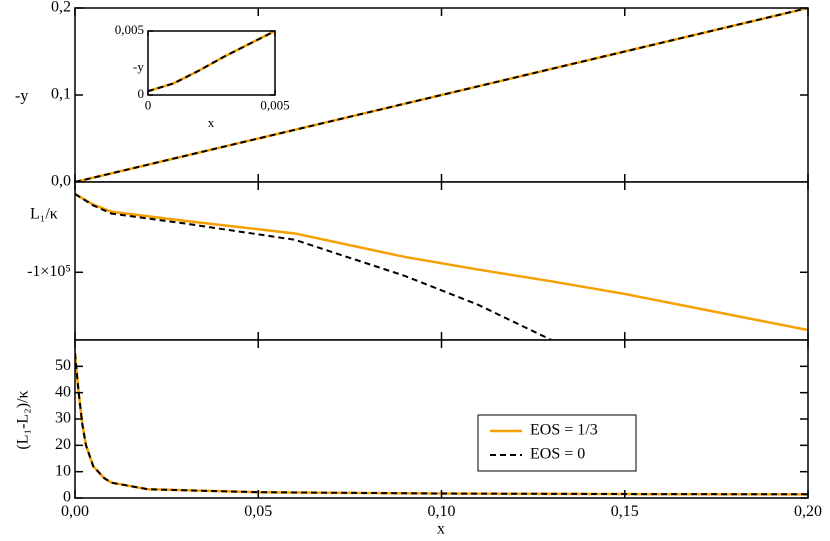  I want to click on legend-label: EOS = 1/3, so click(564, 430).